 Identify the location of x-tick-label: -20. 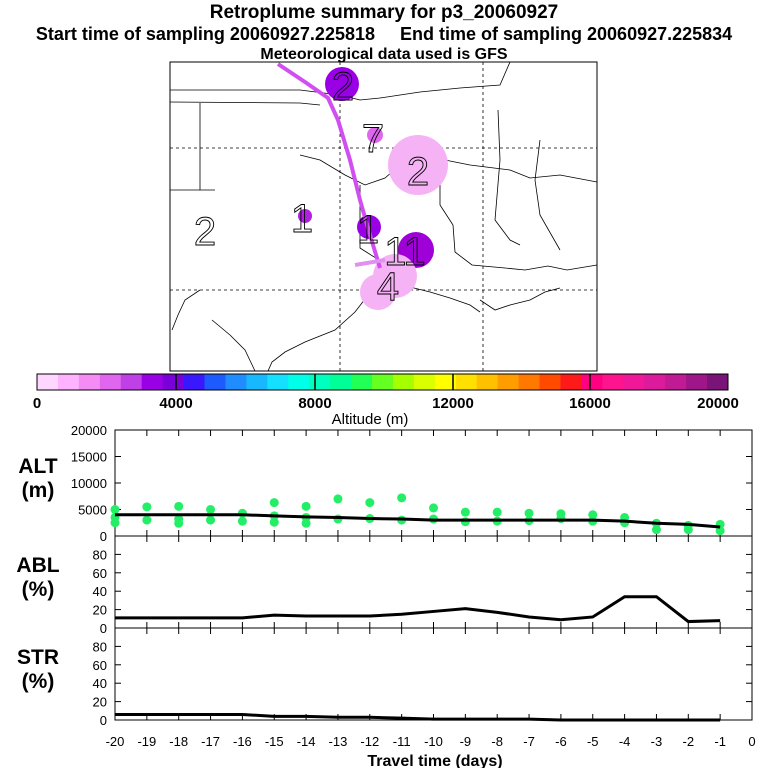
(115, 741).